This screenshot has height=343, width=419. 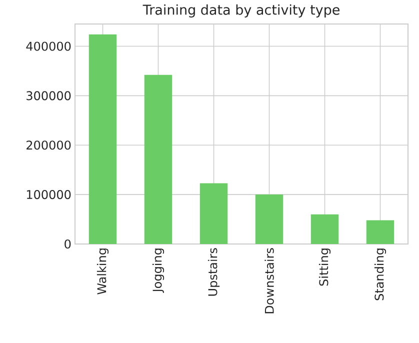 What do you see at coordinates (158, 270) in the screenshot?
I see `x-tick-label: Jogging` at bounding box center [158, 270].